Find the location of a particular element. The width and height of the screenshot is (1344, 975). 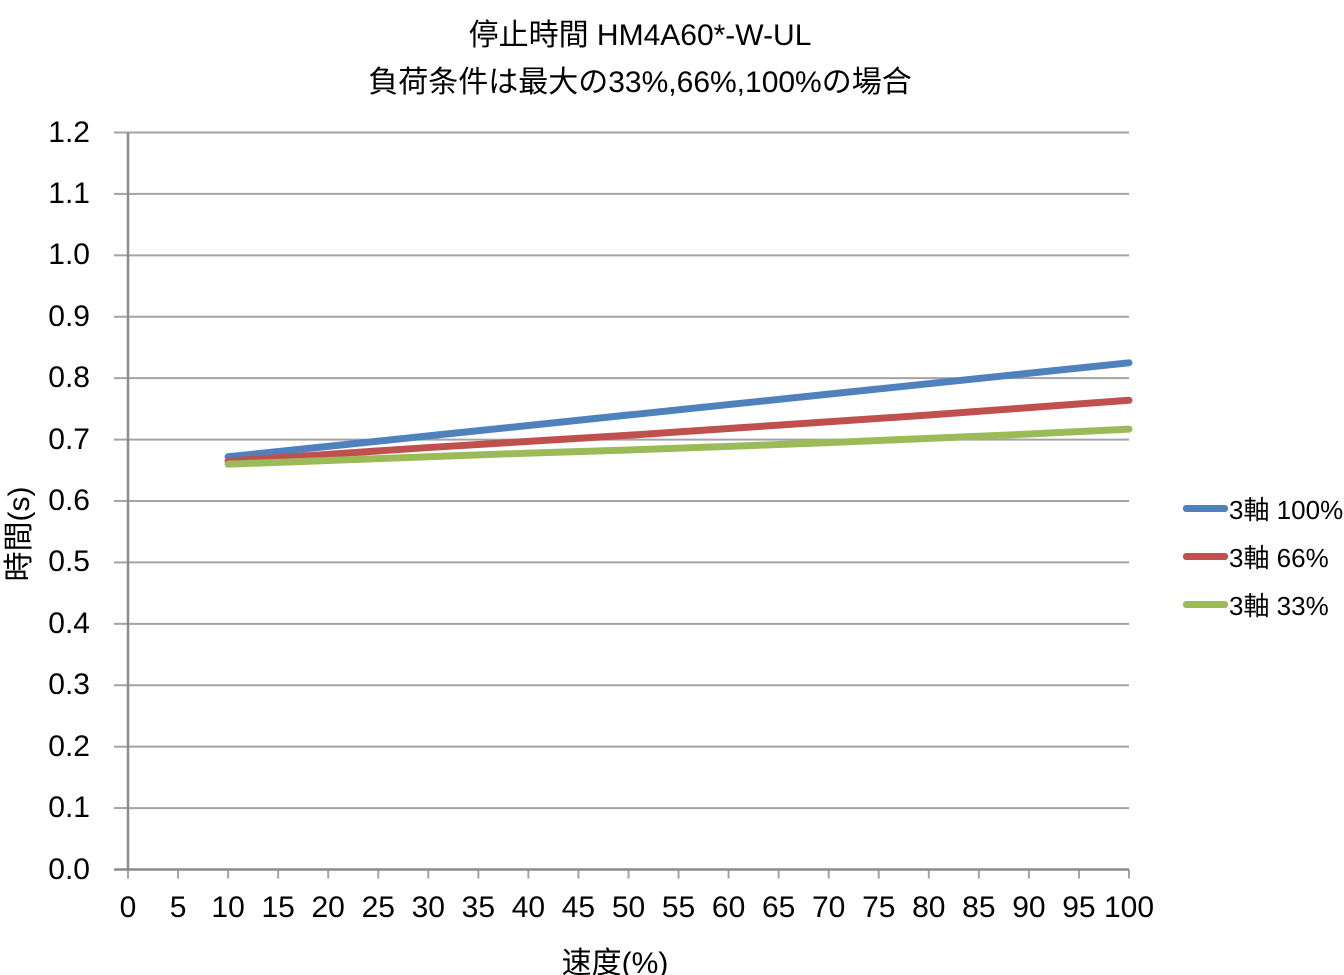

x-tick-label: 95 is located at coordinates (1079, 907).